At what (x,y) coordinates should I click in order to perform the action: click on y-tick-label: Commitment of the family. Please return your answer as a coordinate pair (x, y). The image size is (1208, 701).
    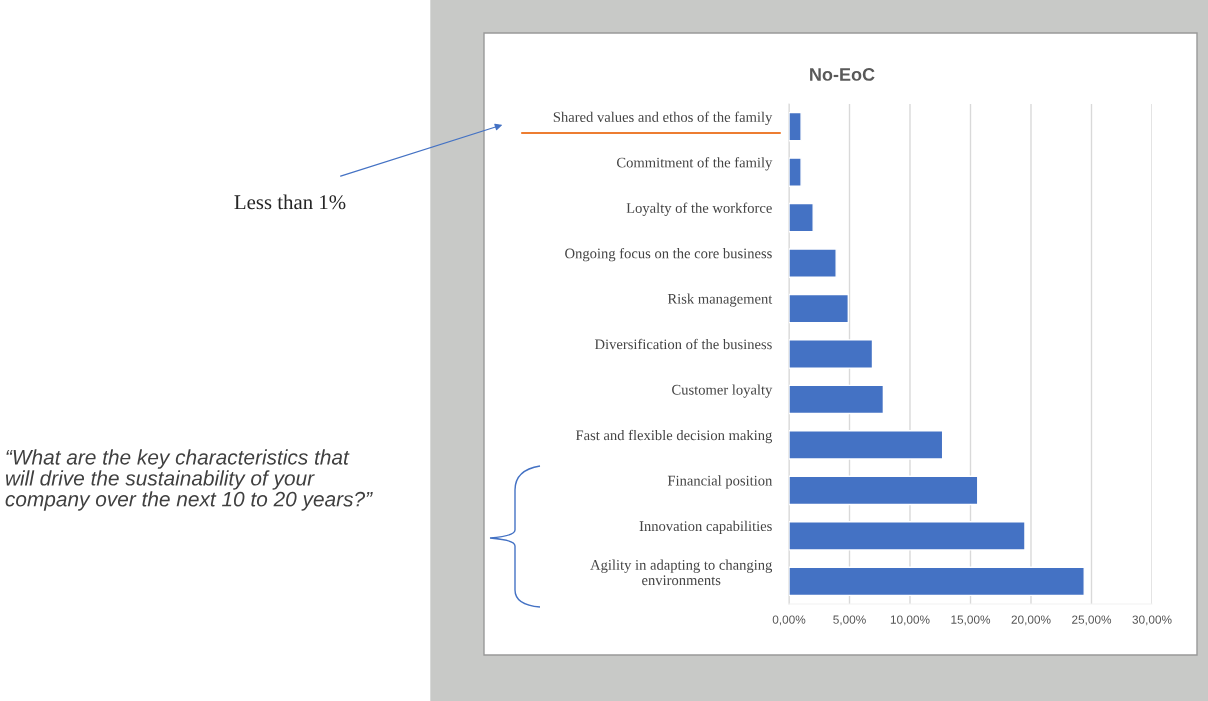
    Looking at the image, I should click on (695, 164).